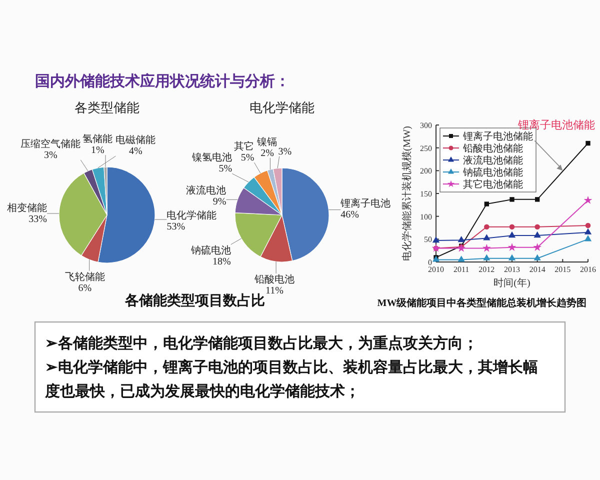  I want to click on text: ➢电化学储能中，锂离子电池的项目数占比、装机容量占比最大，其增长幅度也最快，已成为发展最快的电化学储能技术；, so click(291, 379).